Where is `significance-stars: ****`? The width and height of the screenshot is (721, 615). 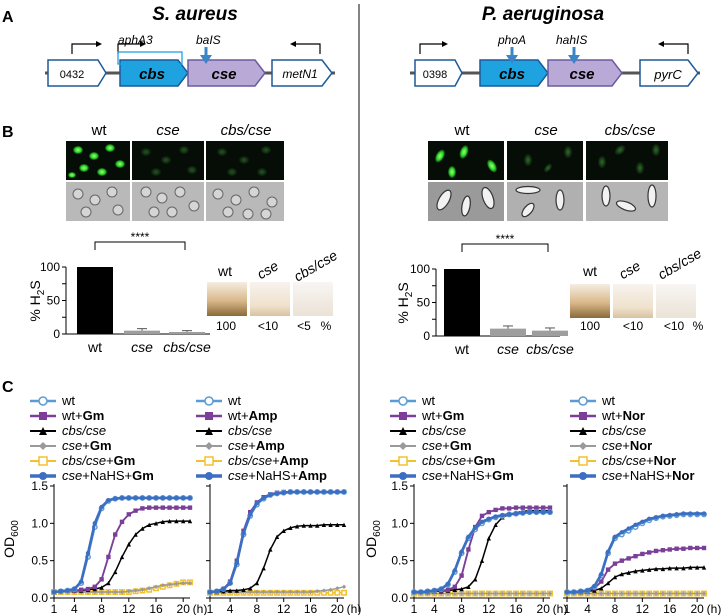
significance-stars: **** is located at coordinates (505, 239).